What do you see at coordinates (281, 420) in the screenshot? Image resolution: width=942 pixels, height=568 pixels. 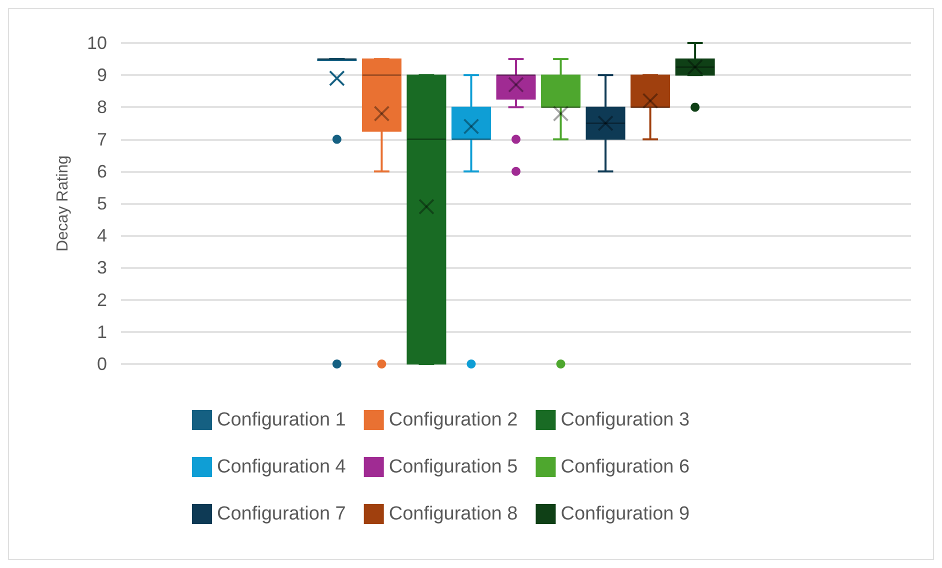 I see `legend-label: Configuration 1` at bounding box center [281, 420].